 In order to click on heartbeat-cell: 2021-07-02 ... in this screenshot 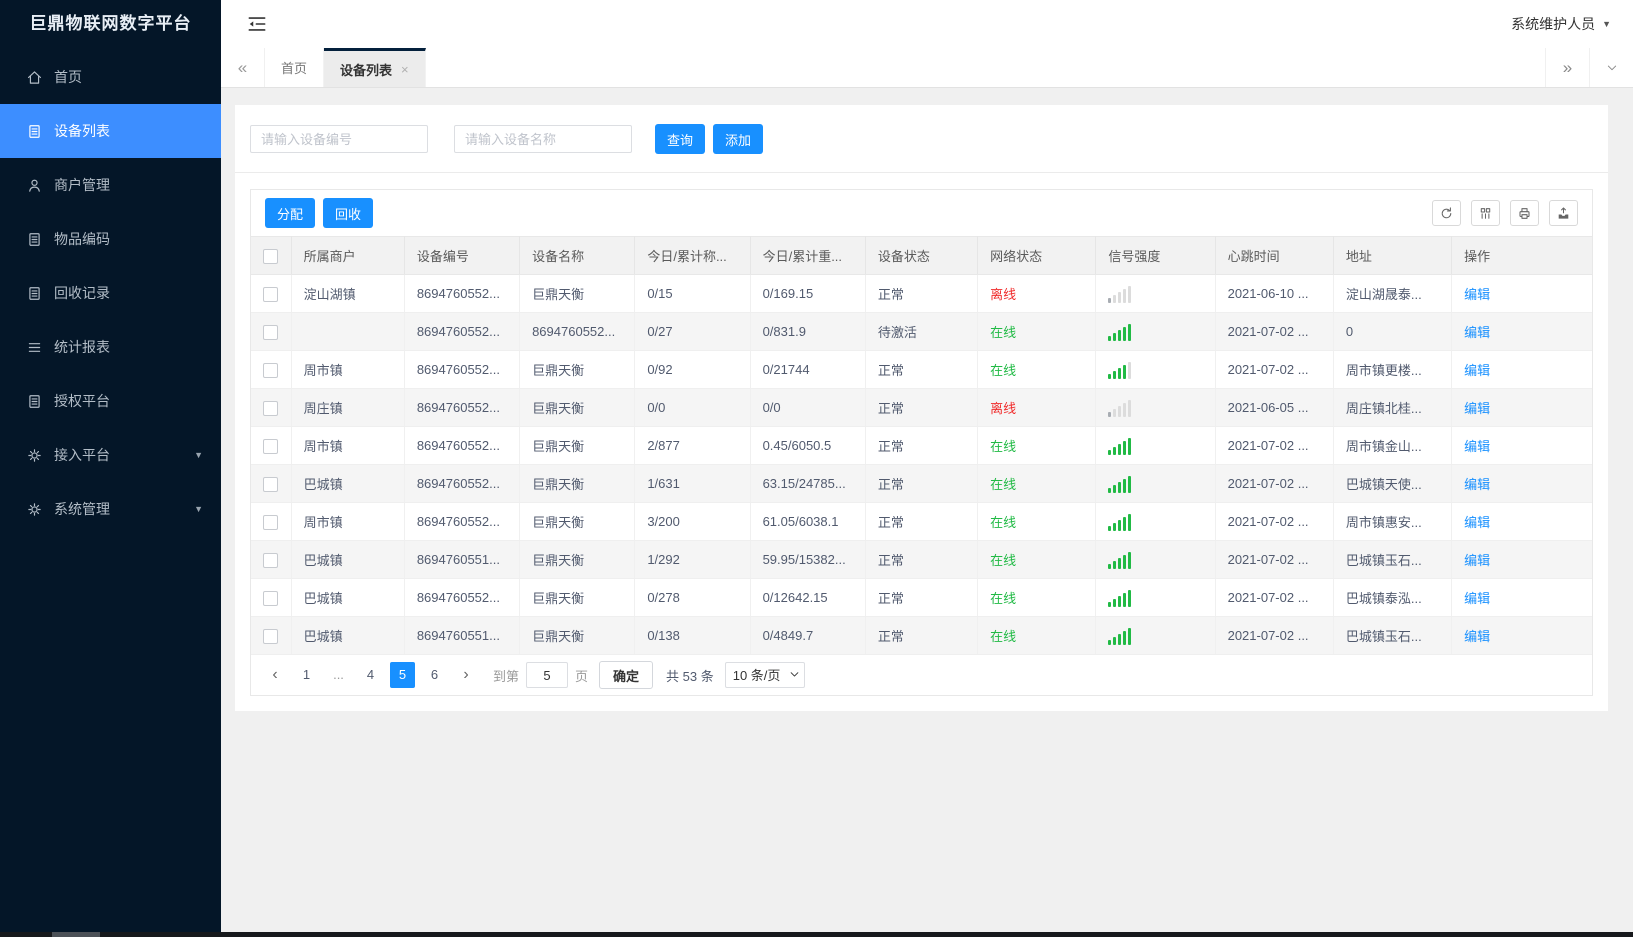, I will do `click(1274, 521)`.